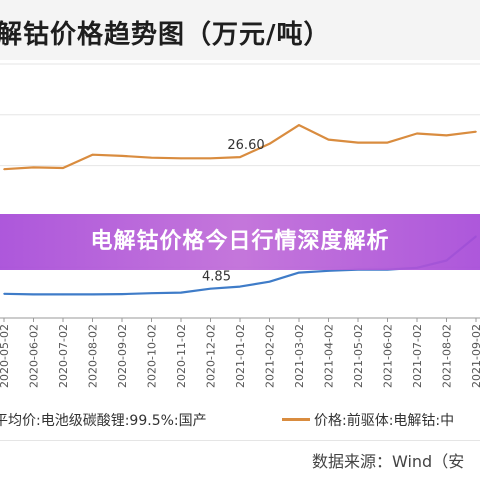 The width and height of the screenshot is (480, 480). I want to click on legend-cobalt-label: 价格:前驱体:电解钴:中, so click(384, 421).